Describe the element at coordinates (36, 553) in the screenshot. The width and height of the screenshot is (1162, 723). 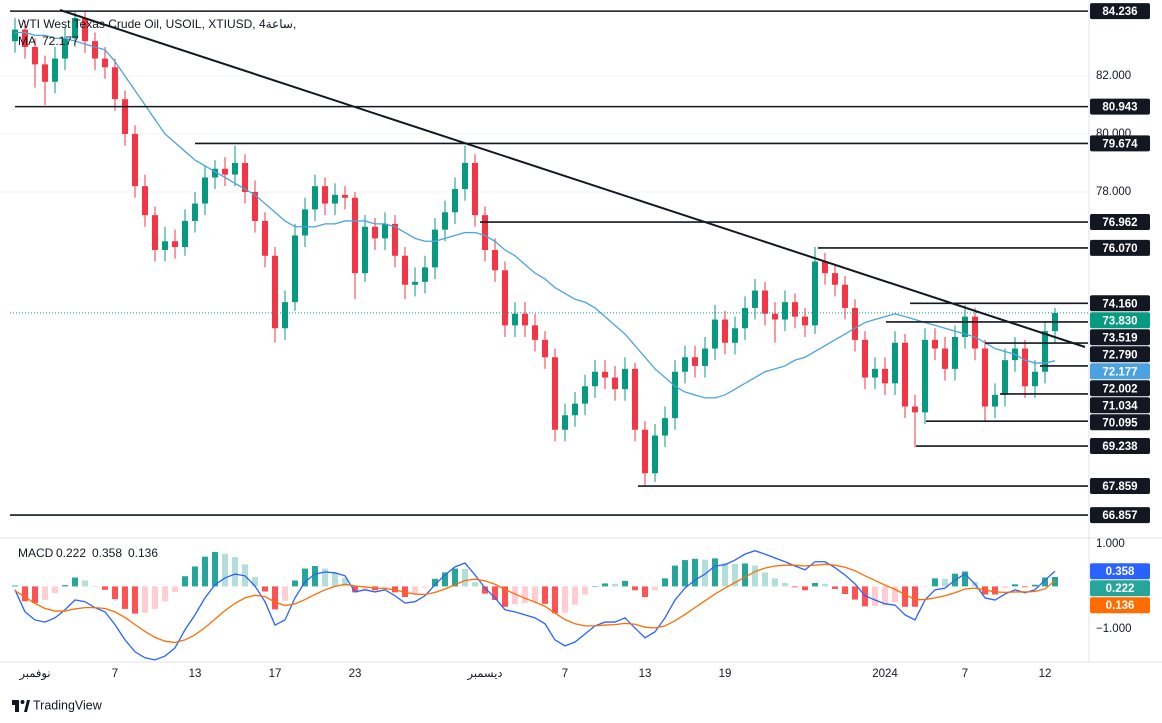
I see `macd-legend-name: MACD` at that location.